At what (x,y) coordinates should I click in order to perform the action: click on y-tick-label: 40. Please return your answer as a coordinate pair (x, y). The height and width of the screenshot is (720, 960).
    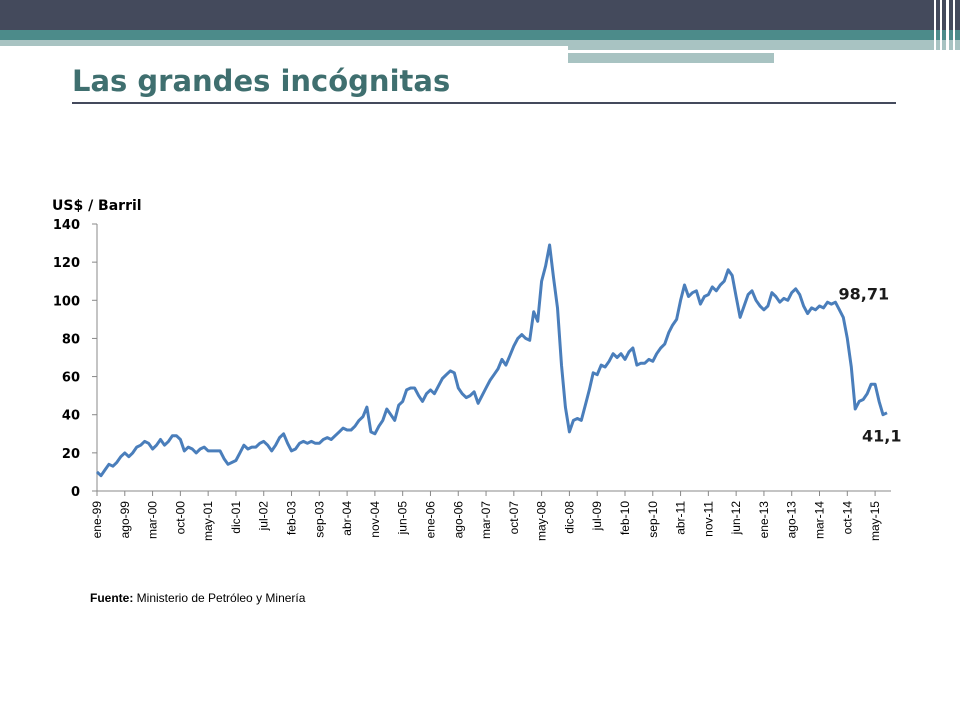
    Looking at the image, I should click on (71, 416).